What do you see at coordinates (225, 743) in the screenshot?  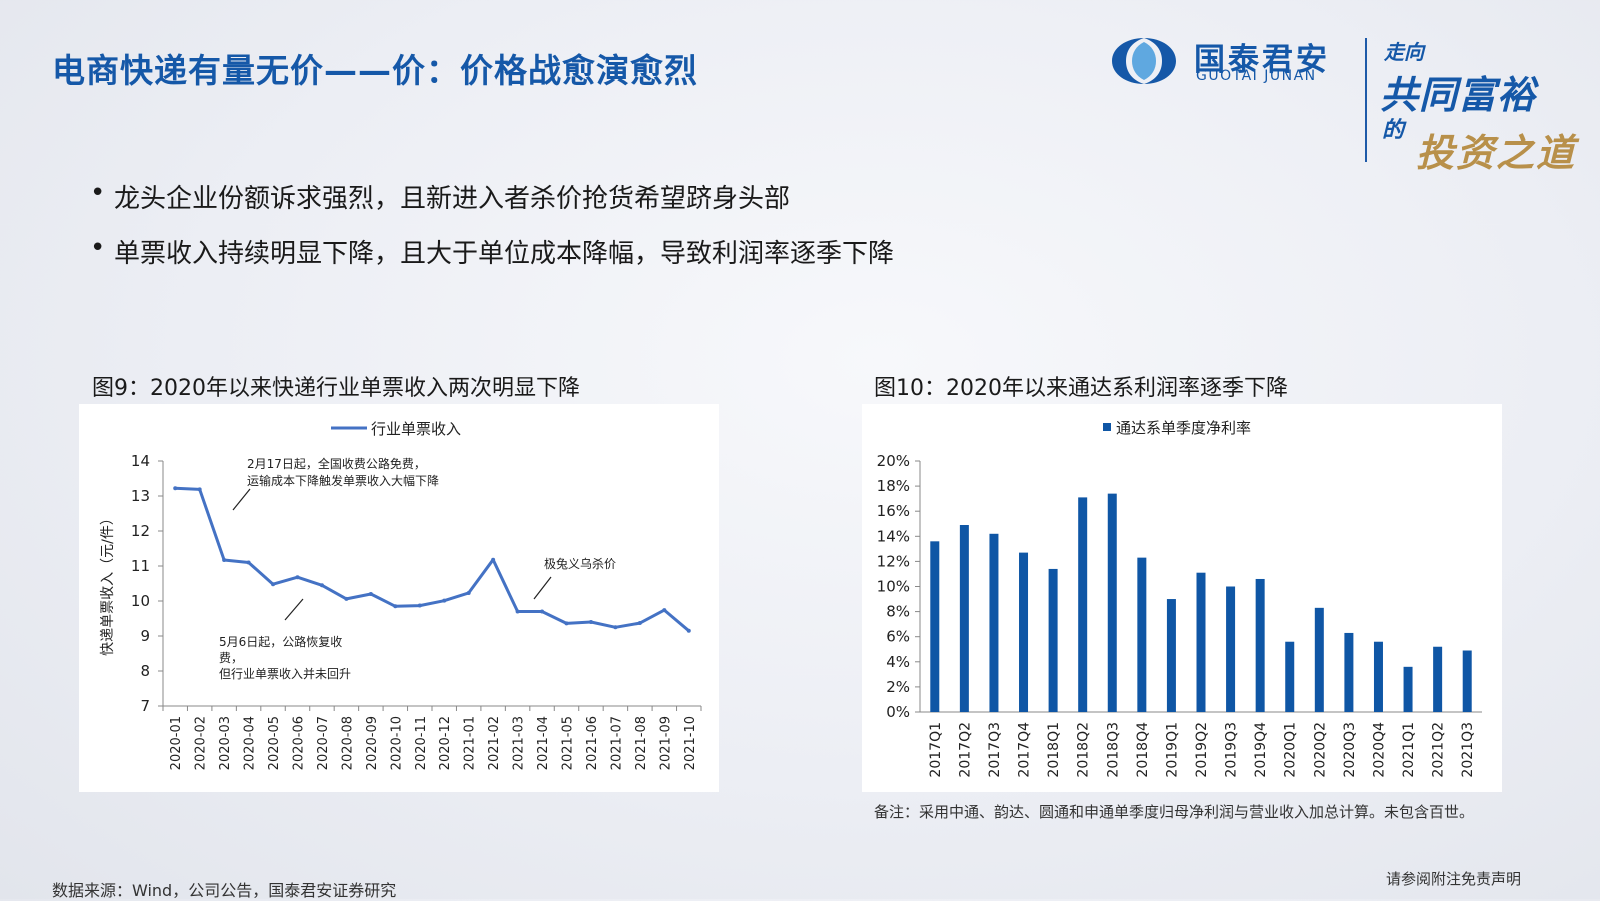 I see `x-tick-label: 2020-03` at bounding box center [225, 743].